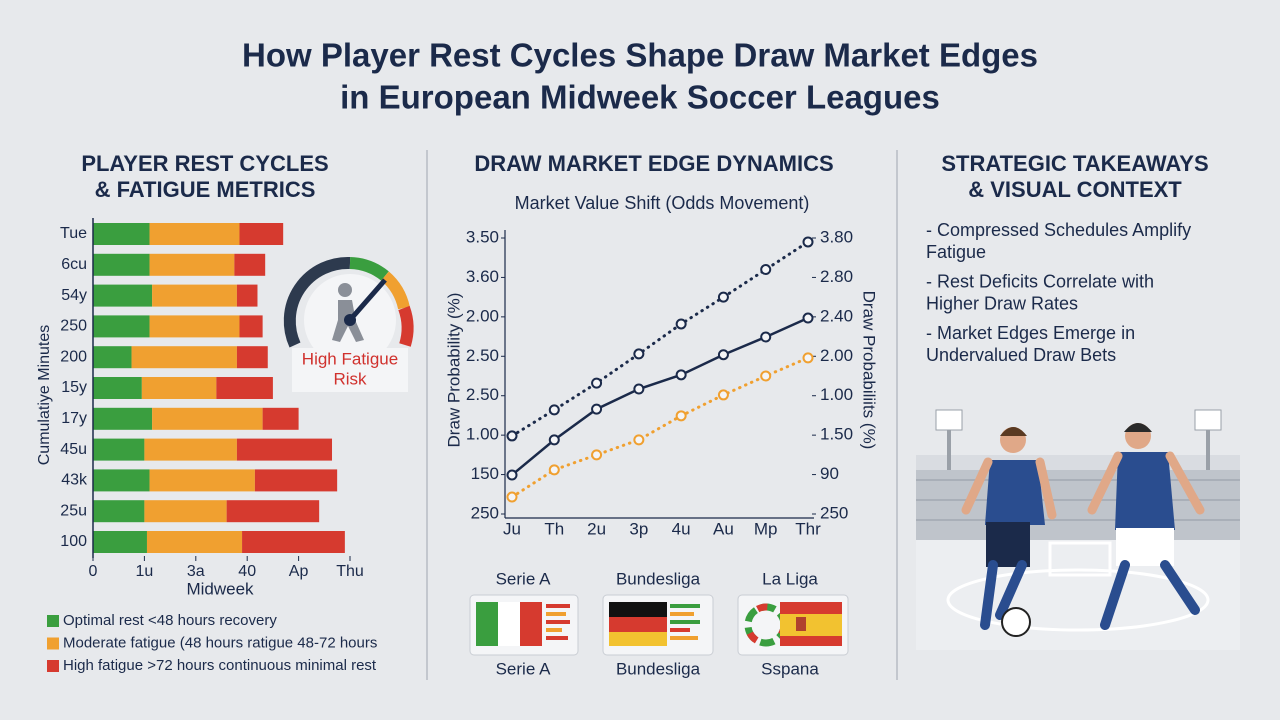 The width and height of the screenshot is (1280, 720). What do you see at coordinates (836, 315) in the screenshot?
I see `y2-tick-label: 2.40` at bounding box center [836, 315].